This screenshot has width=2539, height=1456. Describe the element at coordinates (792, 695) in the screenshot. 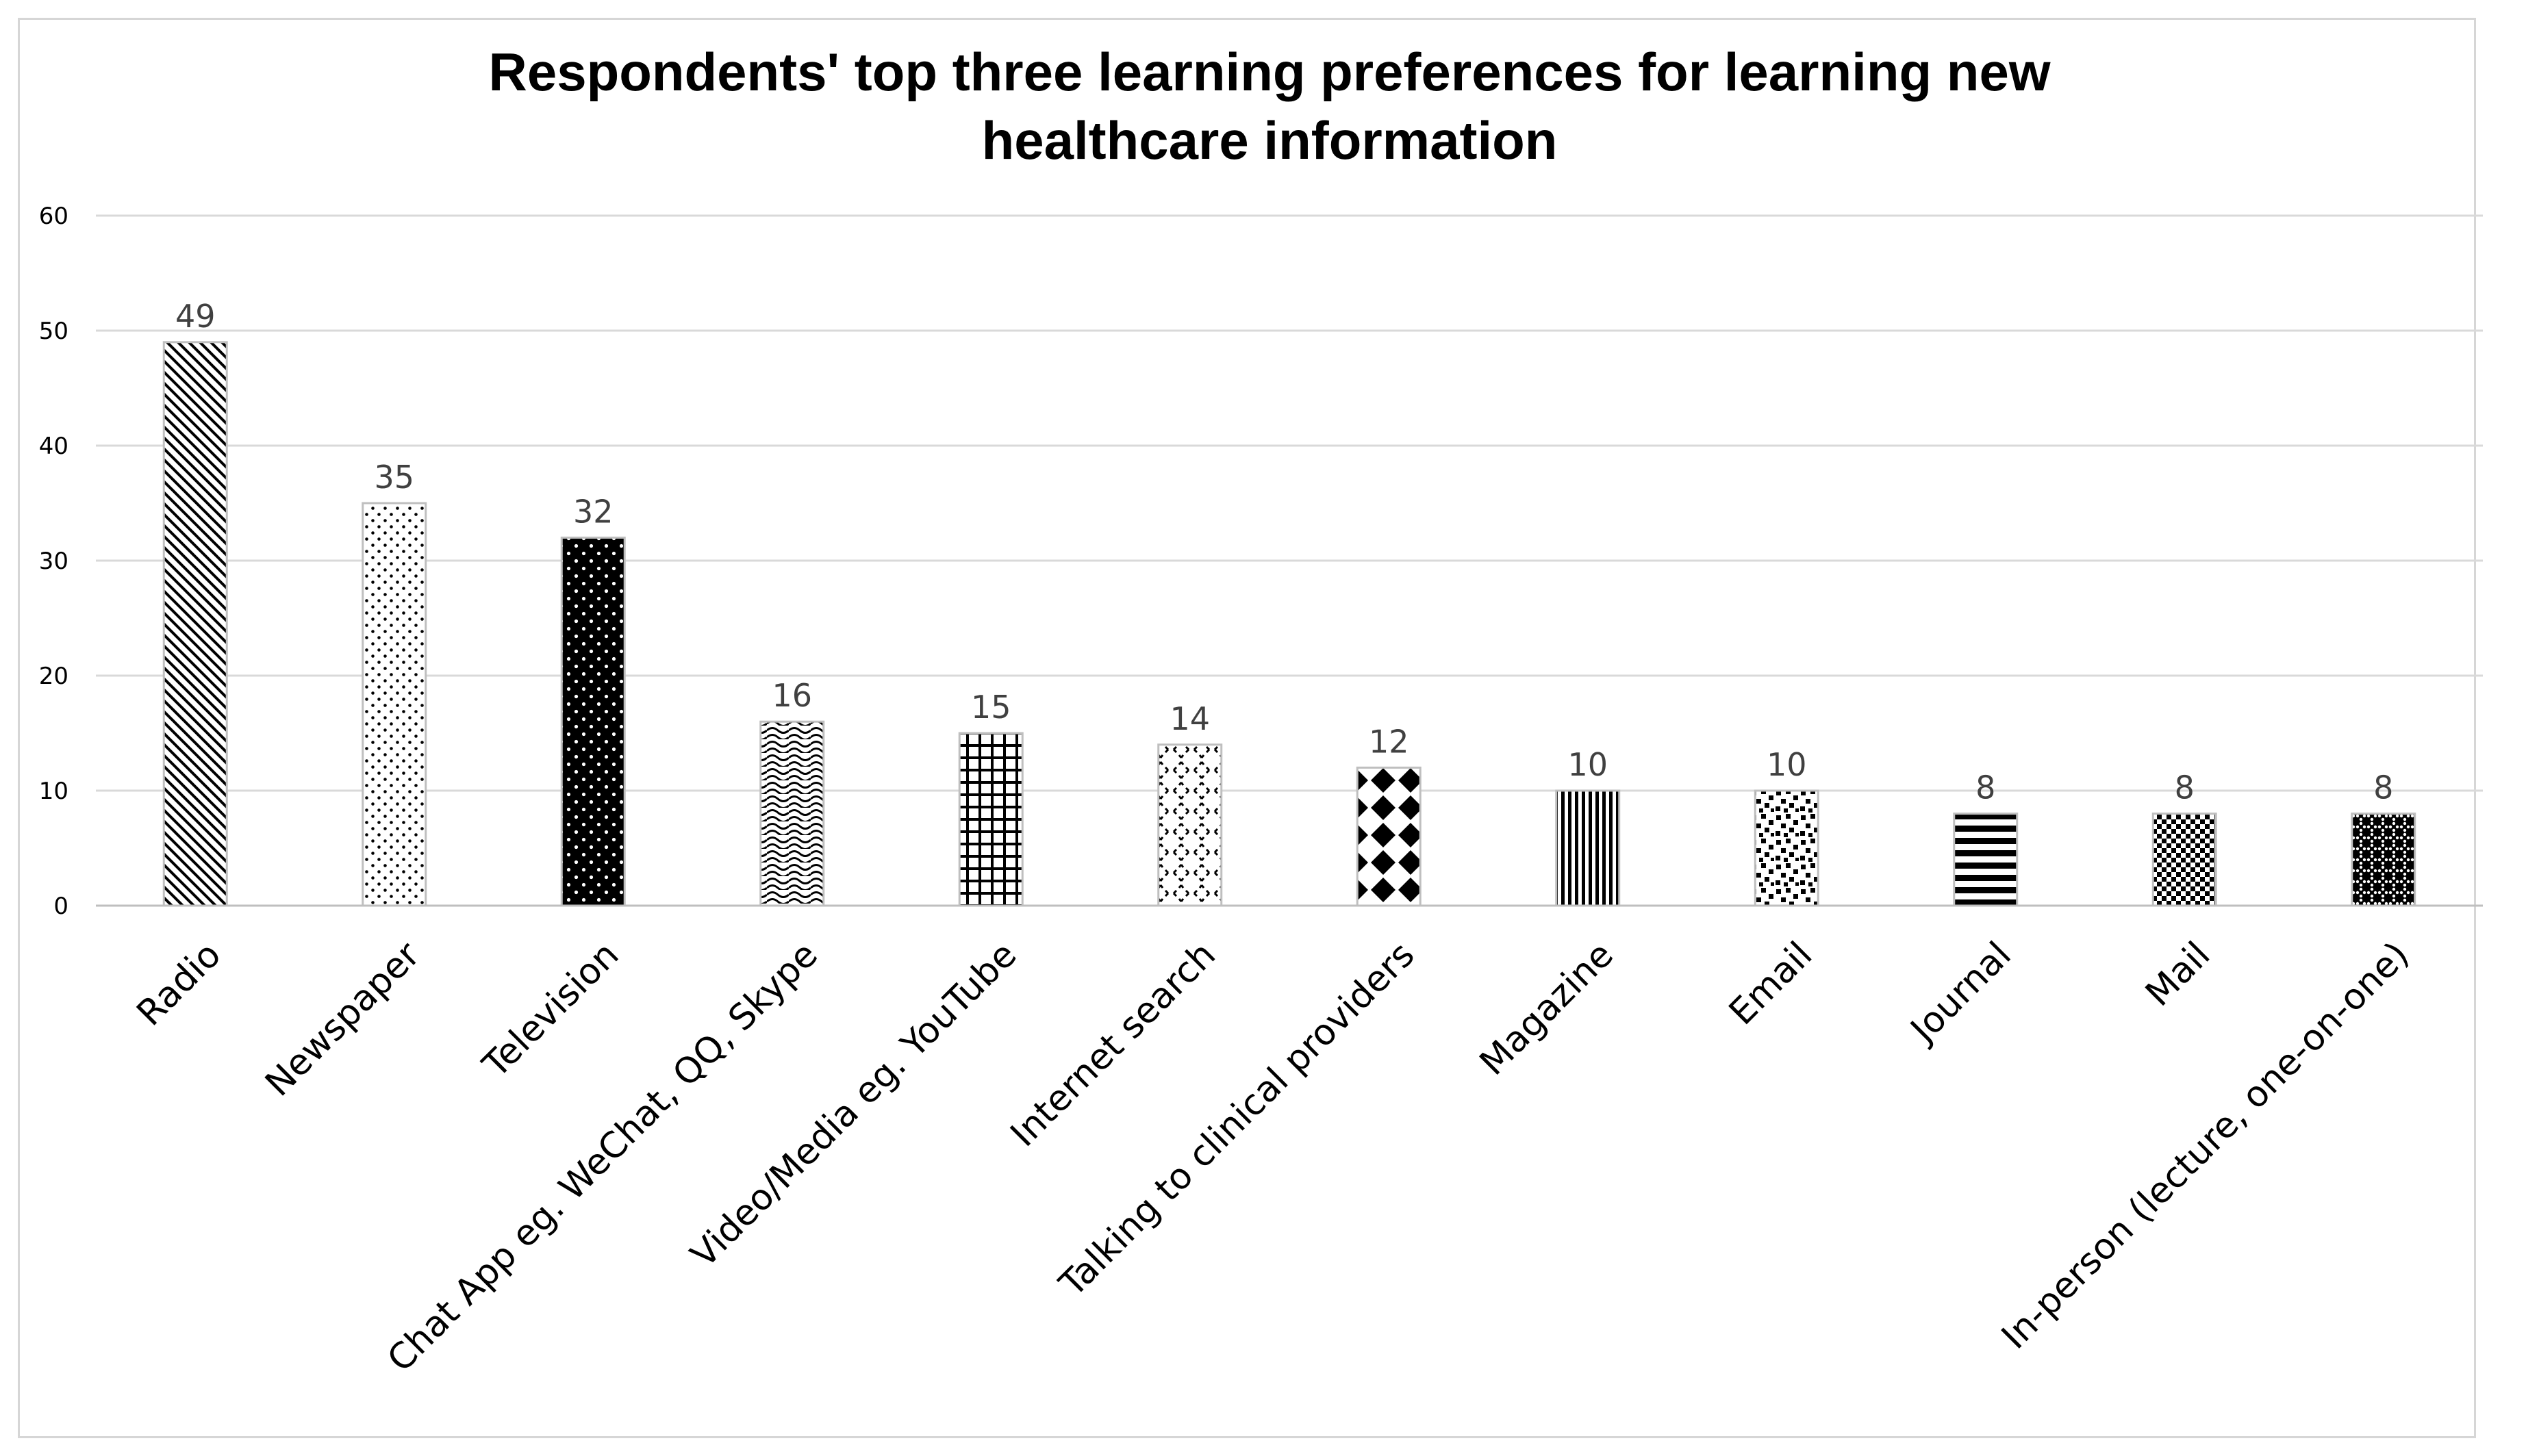

I see `data-label: 16` at that location.